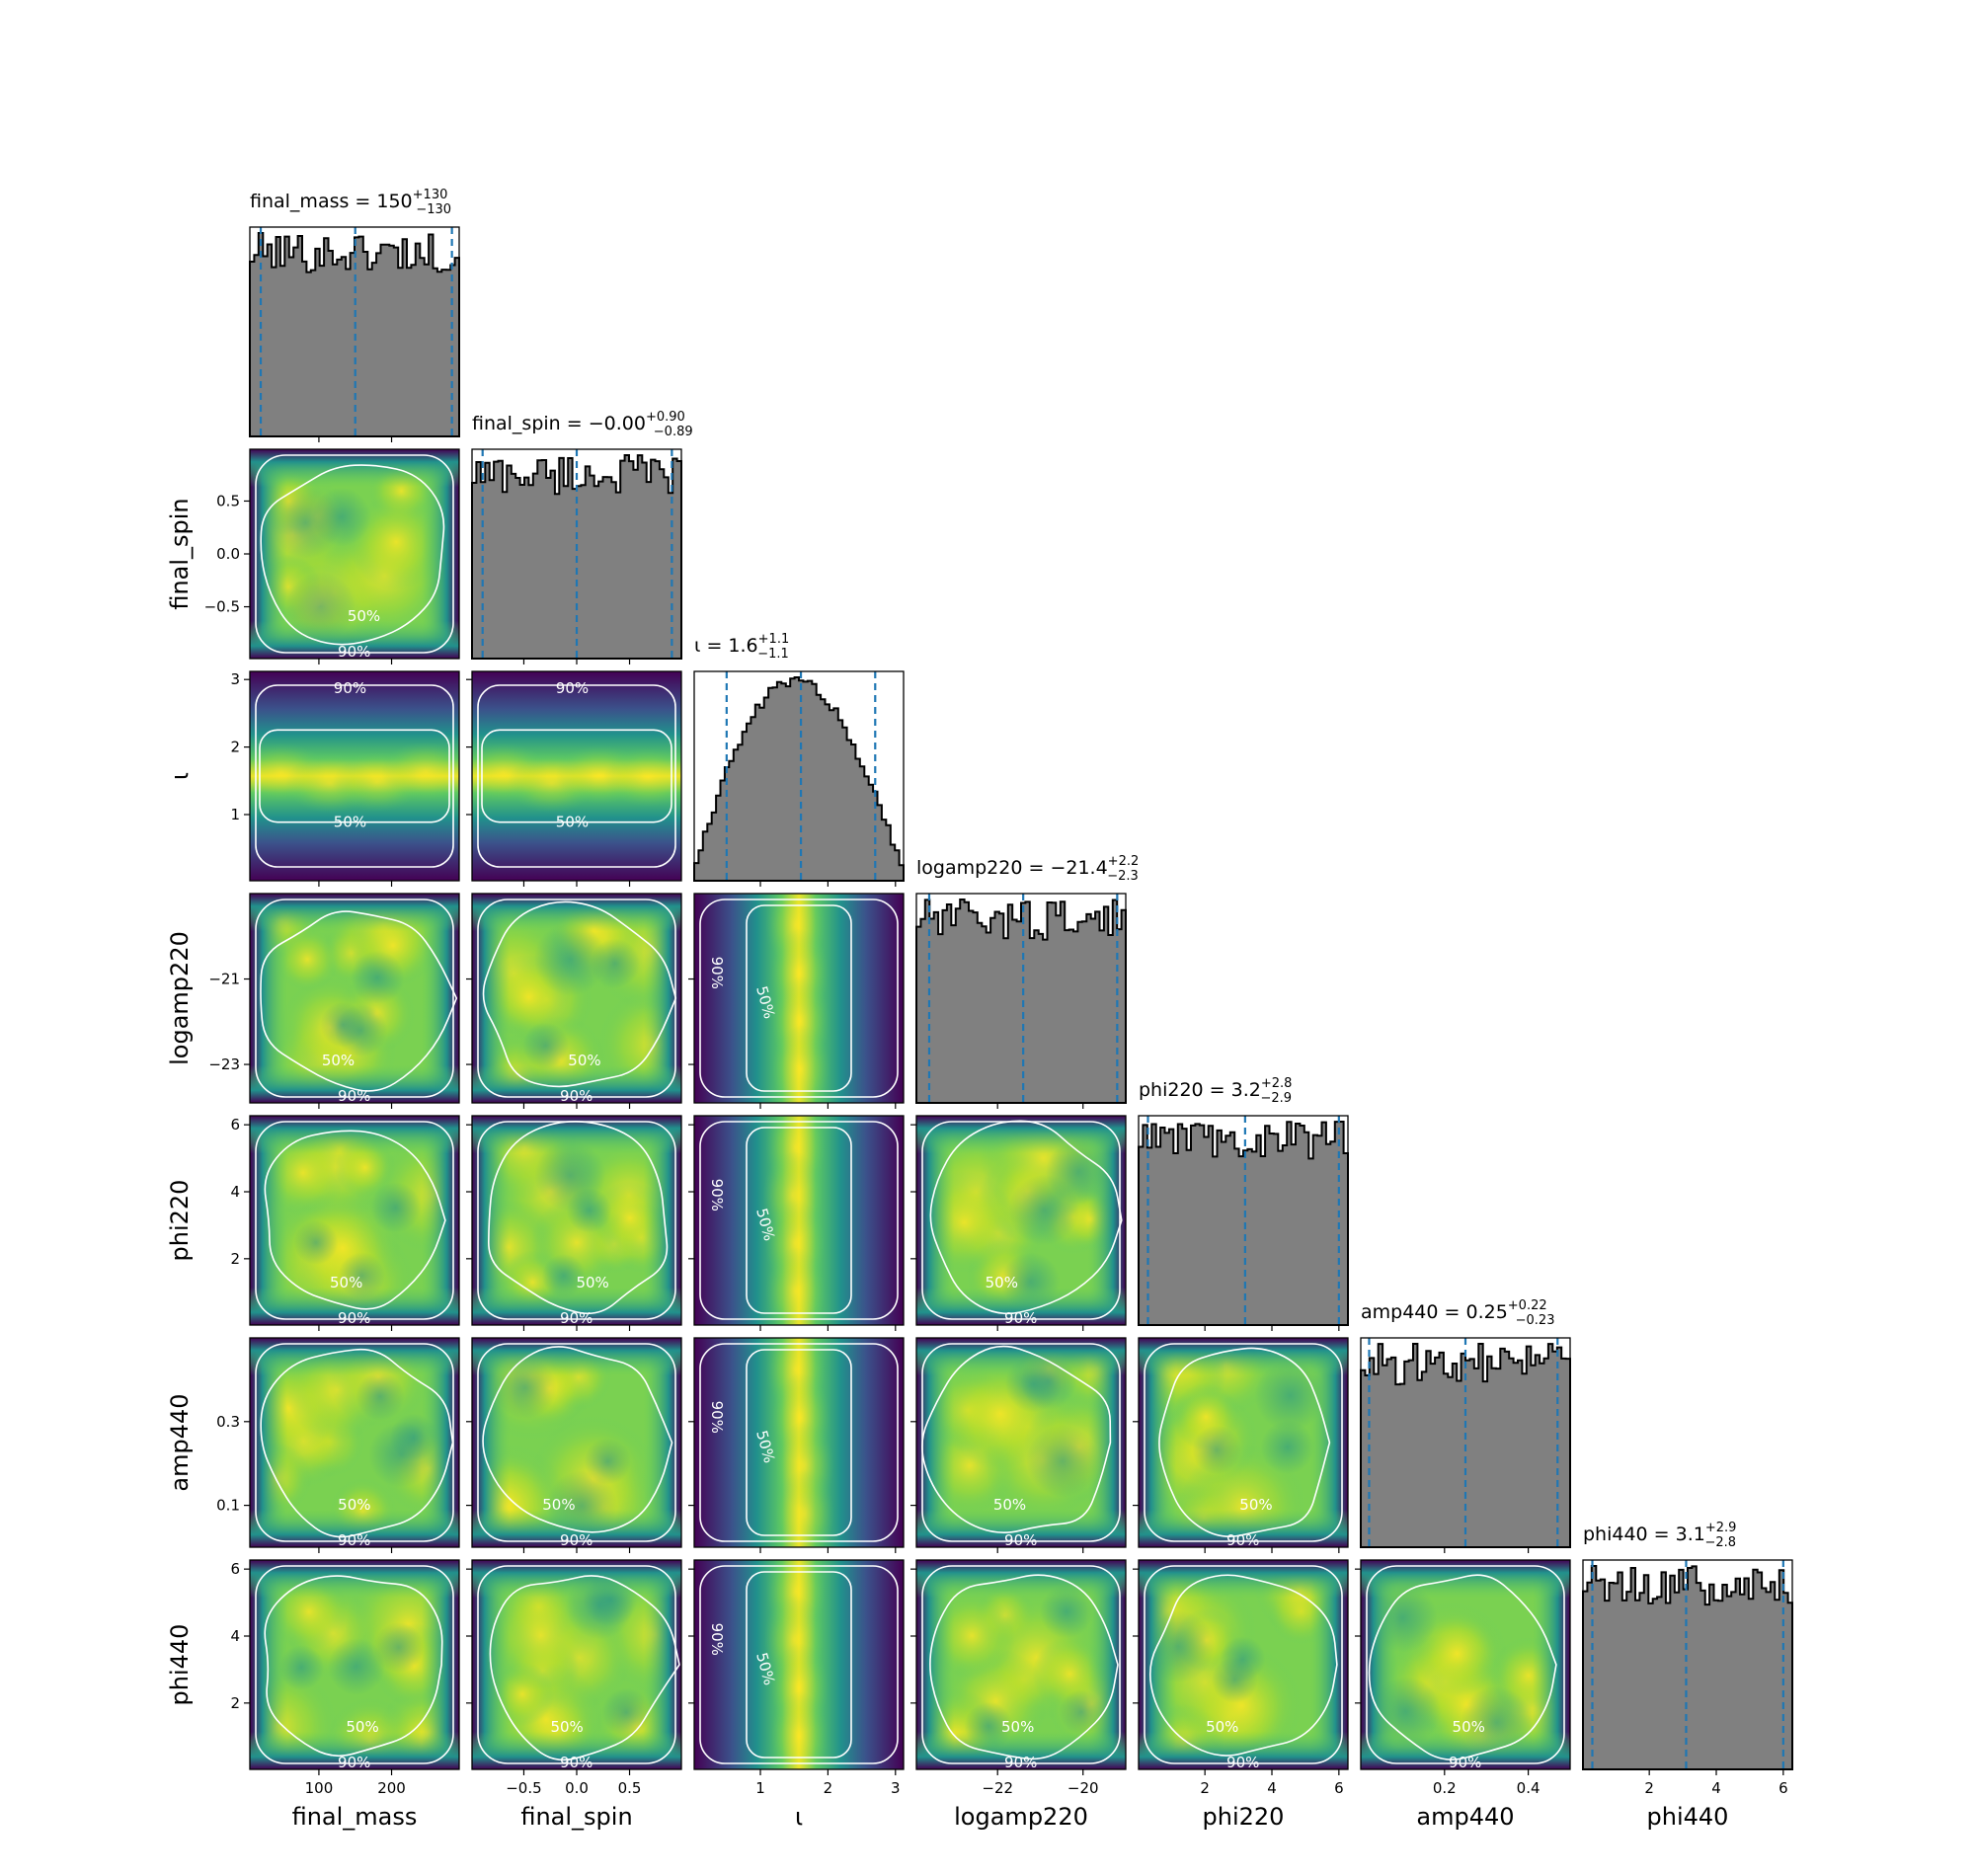  I want to click on y-axis-label-phi220: phi220, so click(180, 1221).